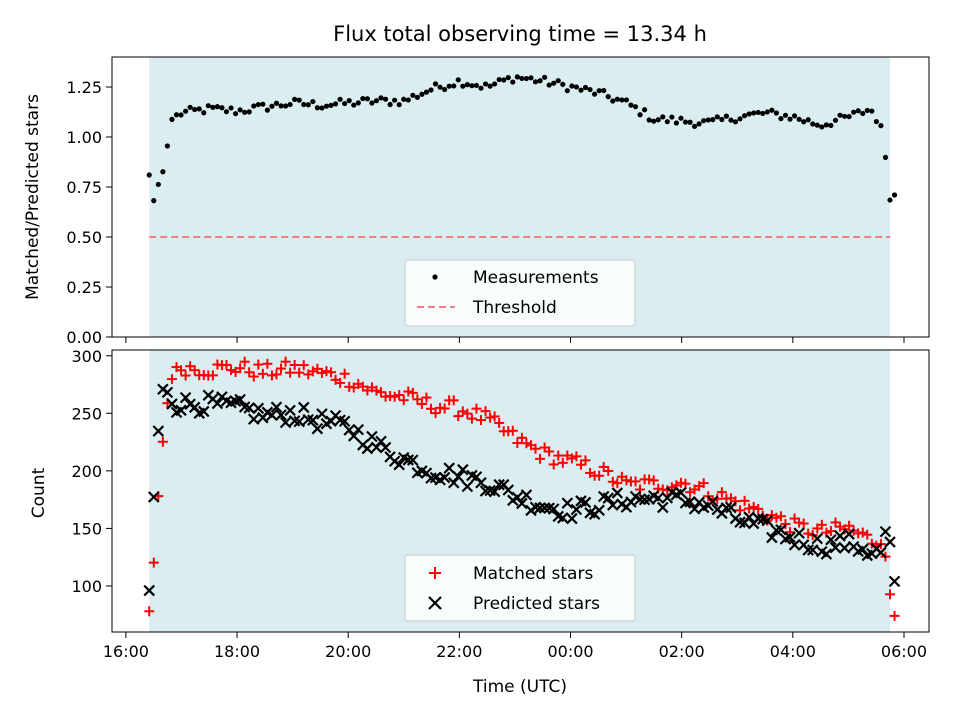 The width and height of the screenshot is (960, 720). What do you see at coordinates (237, 651) in the screenshot?
I see `x-tick-label: 18:00` at bounding box center [237, 651].